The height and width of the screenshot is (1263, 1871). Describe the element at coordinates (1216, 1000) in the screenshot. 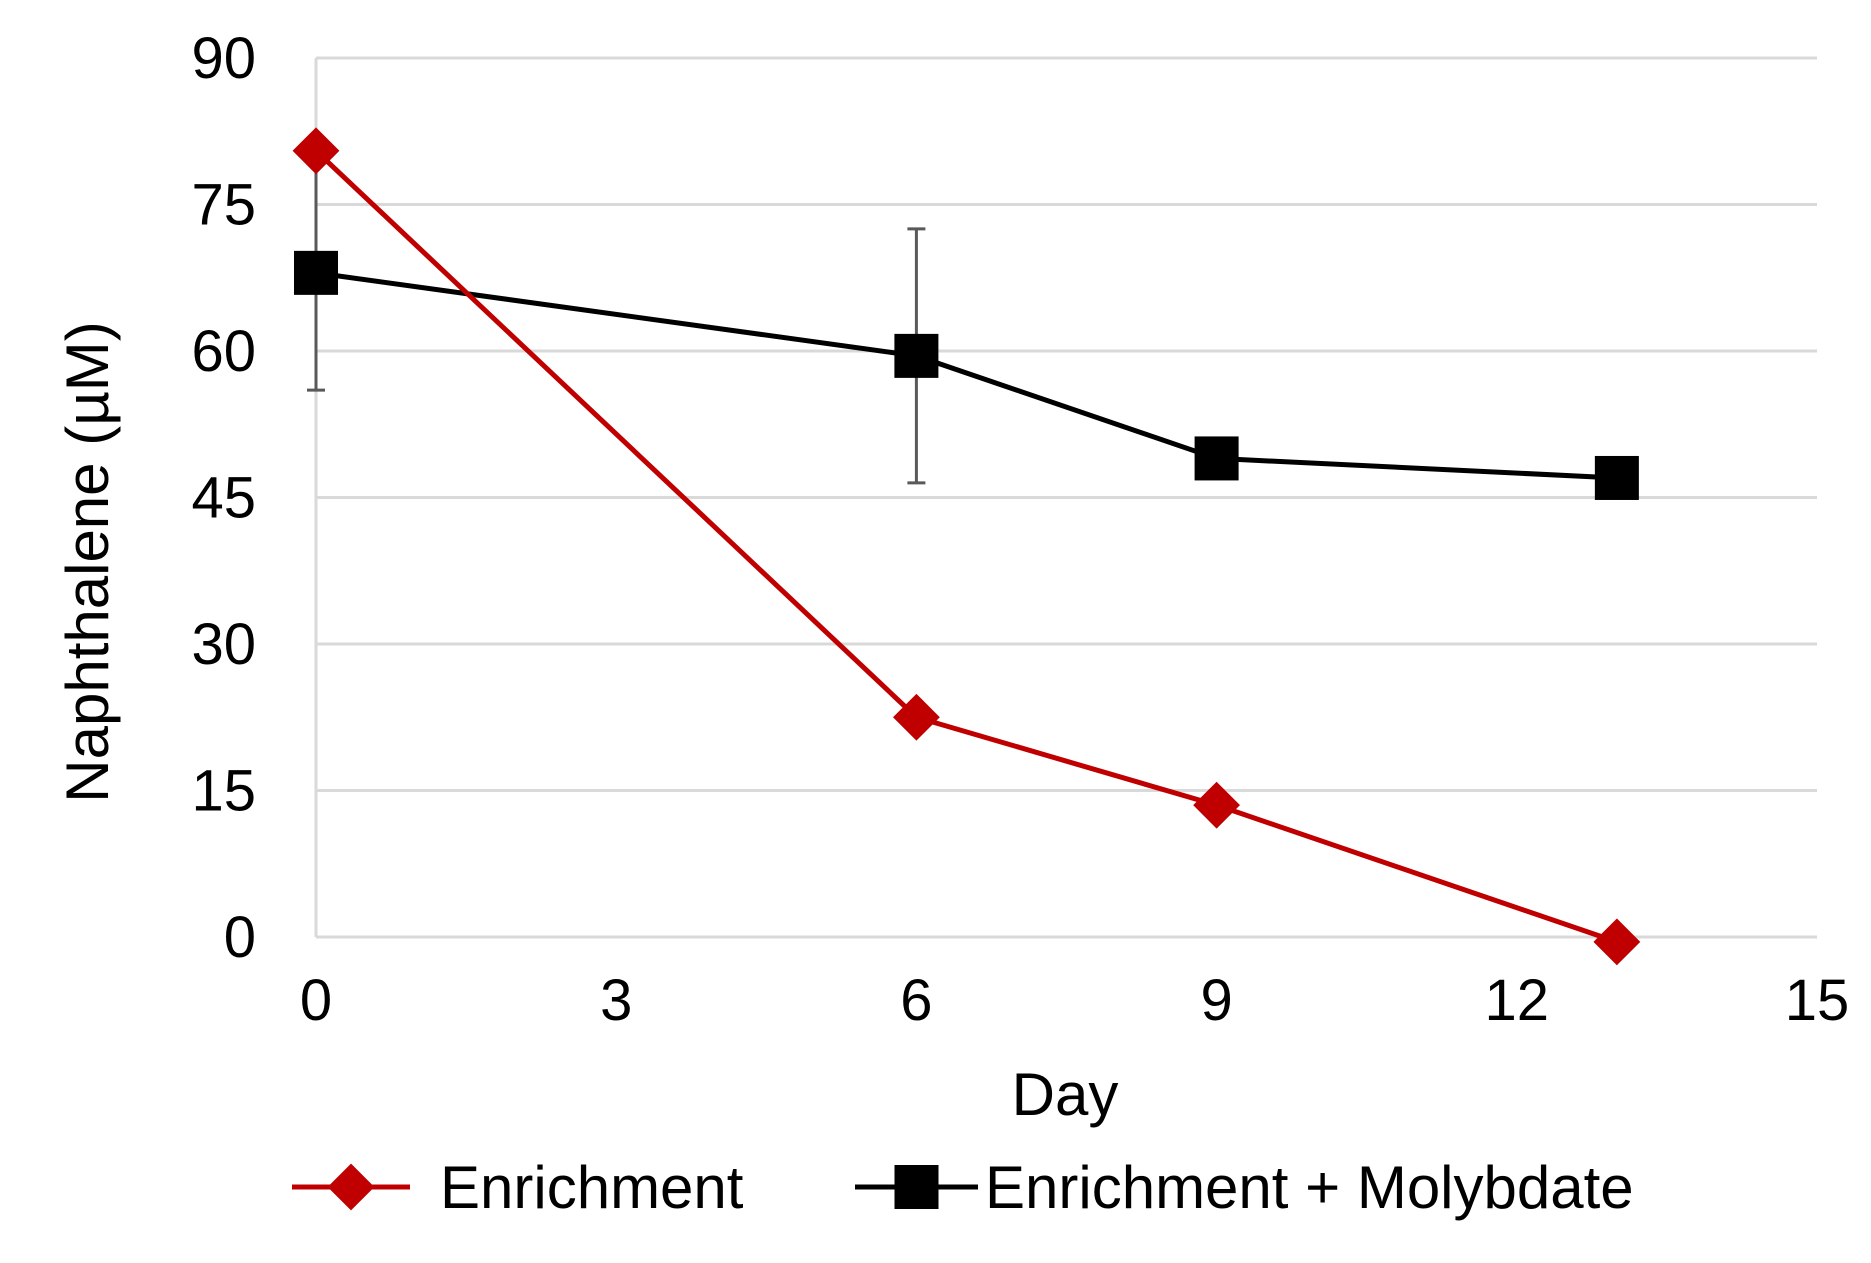

I see `x-tick-label-9: 9` at that location.